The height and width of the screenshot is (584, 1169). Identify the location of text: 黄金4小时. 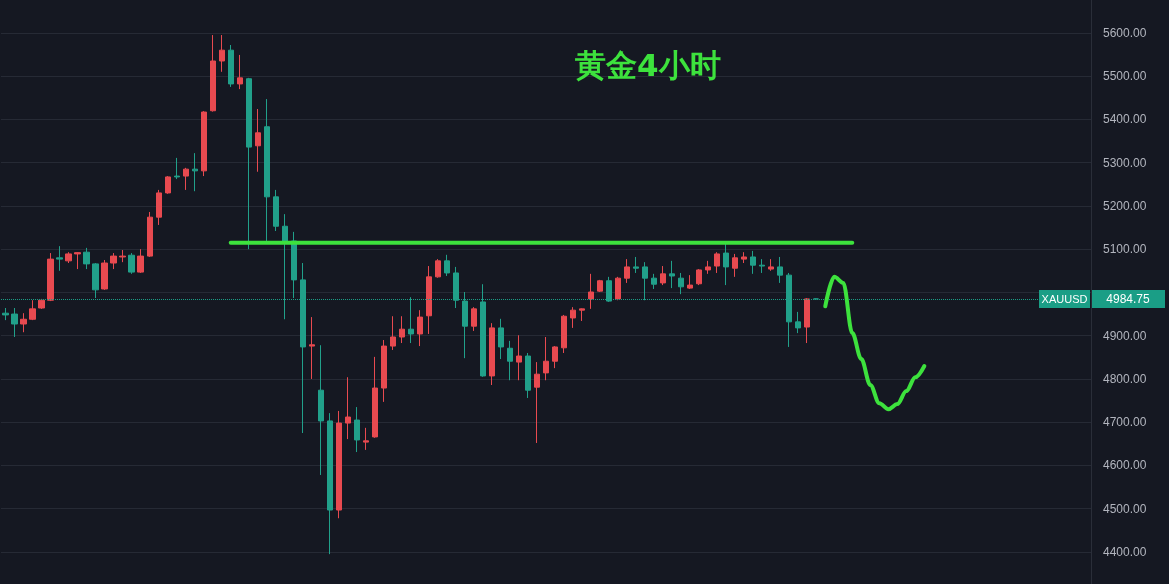
(648, 64).